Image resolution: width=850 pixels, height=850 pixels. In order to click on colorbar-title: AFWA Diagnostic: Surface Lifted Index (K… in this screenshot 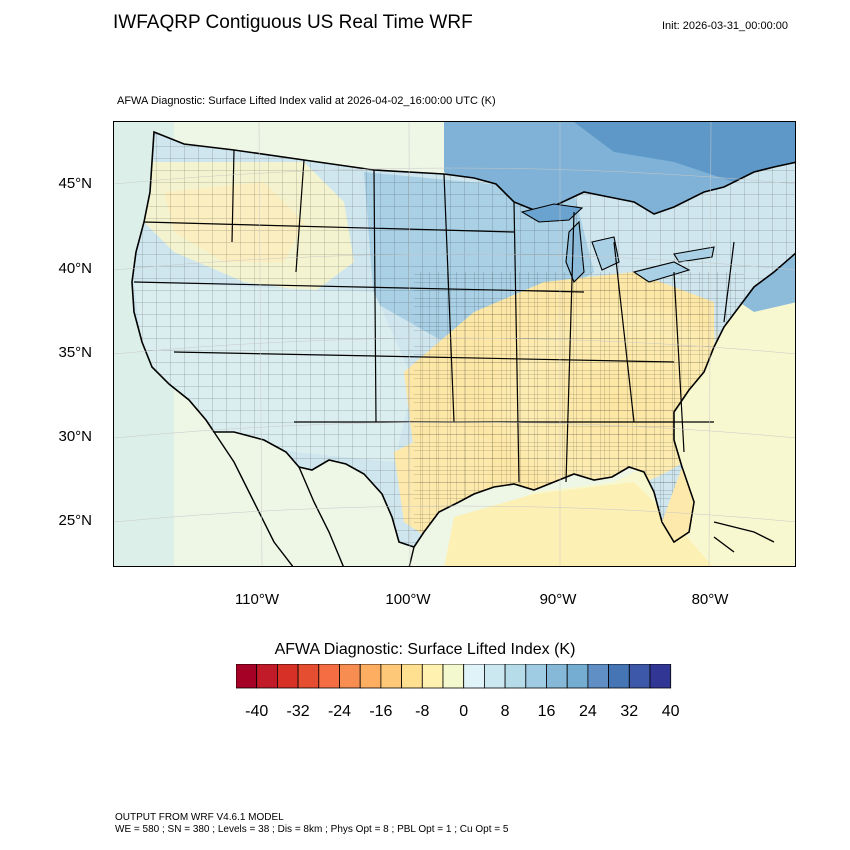, I will do `click(425, 649)`.